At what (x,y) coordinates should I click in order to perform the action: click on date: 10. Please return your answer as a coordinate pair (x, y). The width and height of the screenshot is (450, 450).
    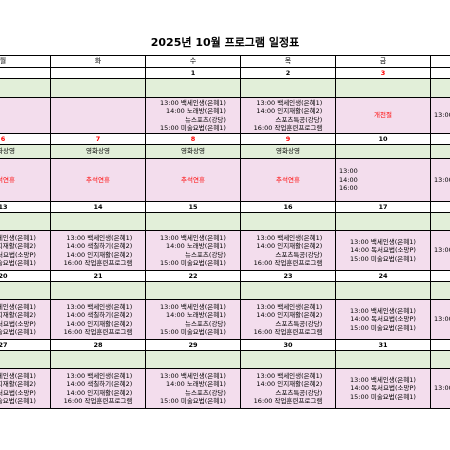
    Looking at the image, I should click on (383, 138).